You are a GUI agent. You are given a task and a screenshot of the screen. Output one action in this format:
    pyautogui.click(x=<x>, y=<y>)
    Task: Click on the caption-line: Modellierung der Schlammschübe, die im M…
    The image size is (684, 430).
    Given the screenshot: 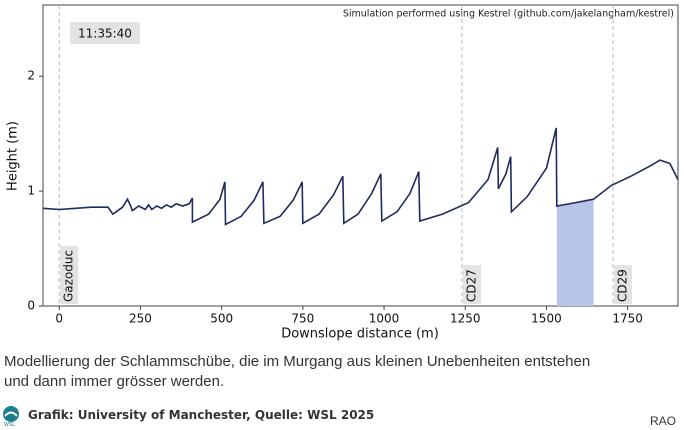 What is the action you would take?
    pyautogui.click(x=297, y=361)
    